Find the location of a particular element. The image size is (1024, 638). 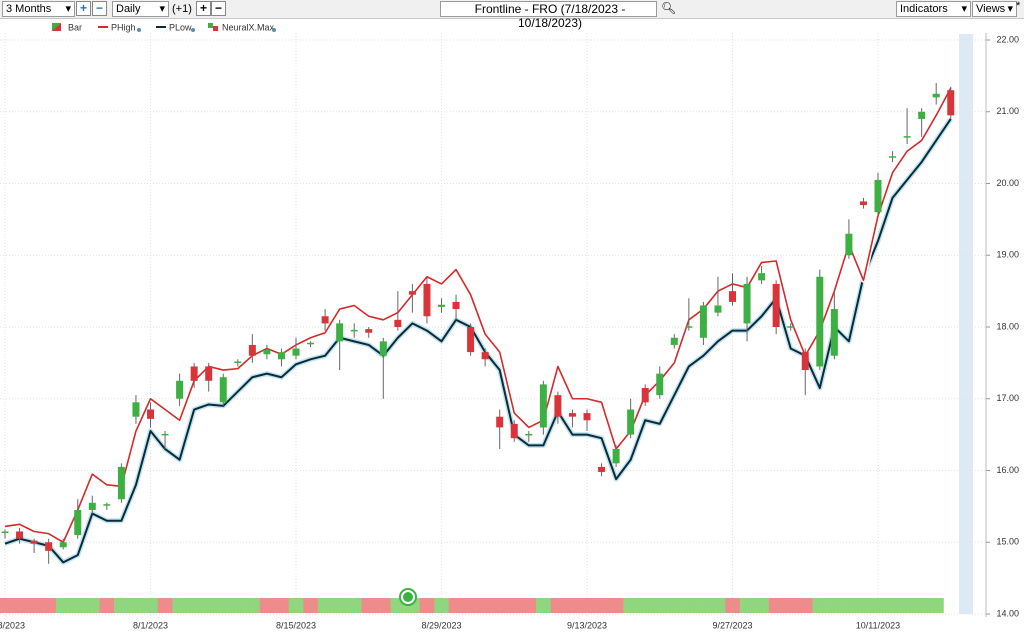

x-tick-label: 8/15/2023 is located at coordinates (296, 625).